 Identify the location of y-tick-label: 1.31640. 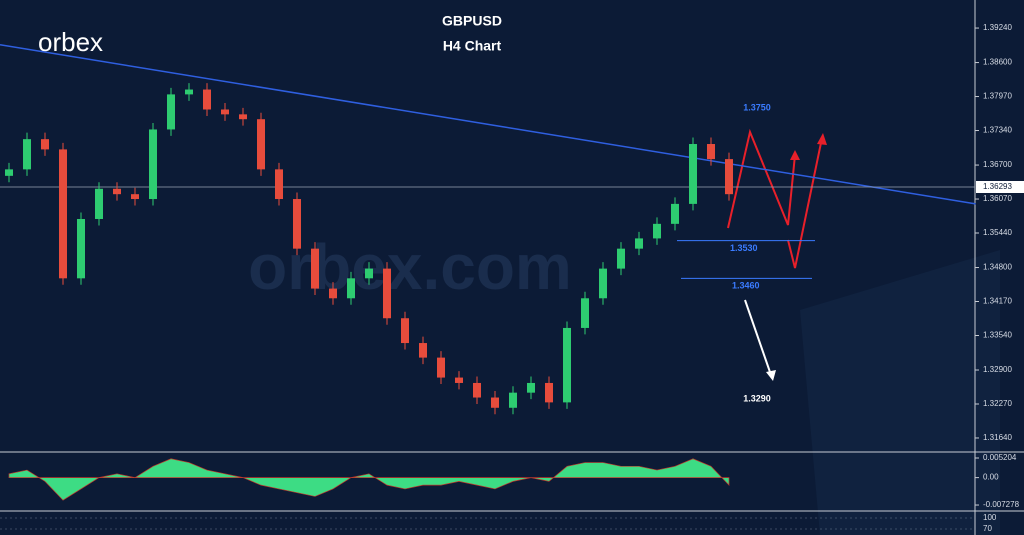
(997, 437).